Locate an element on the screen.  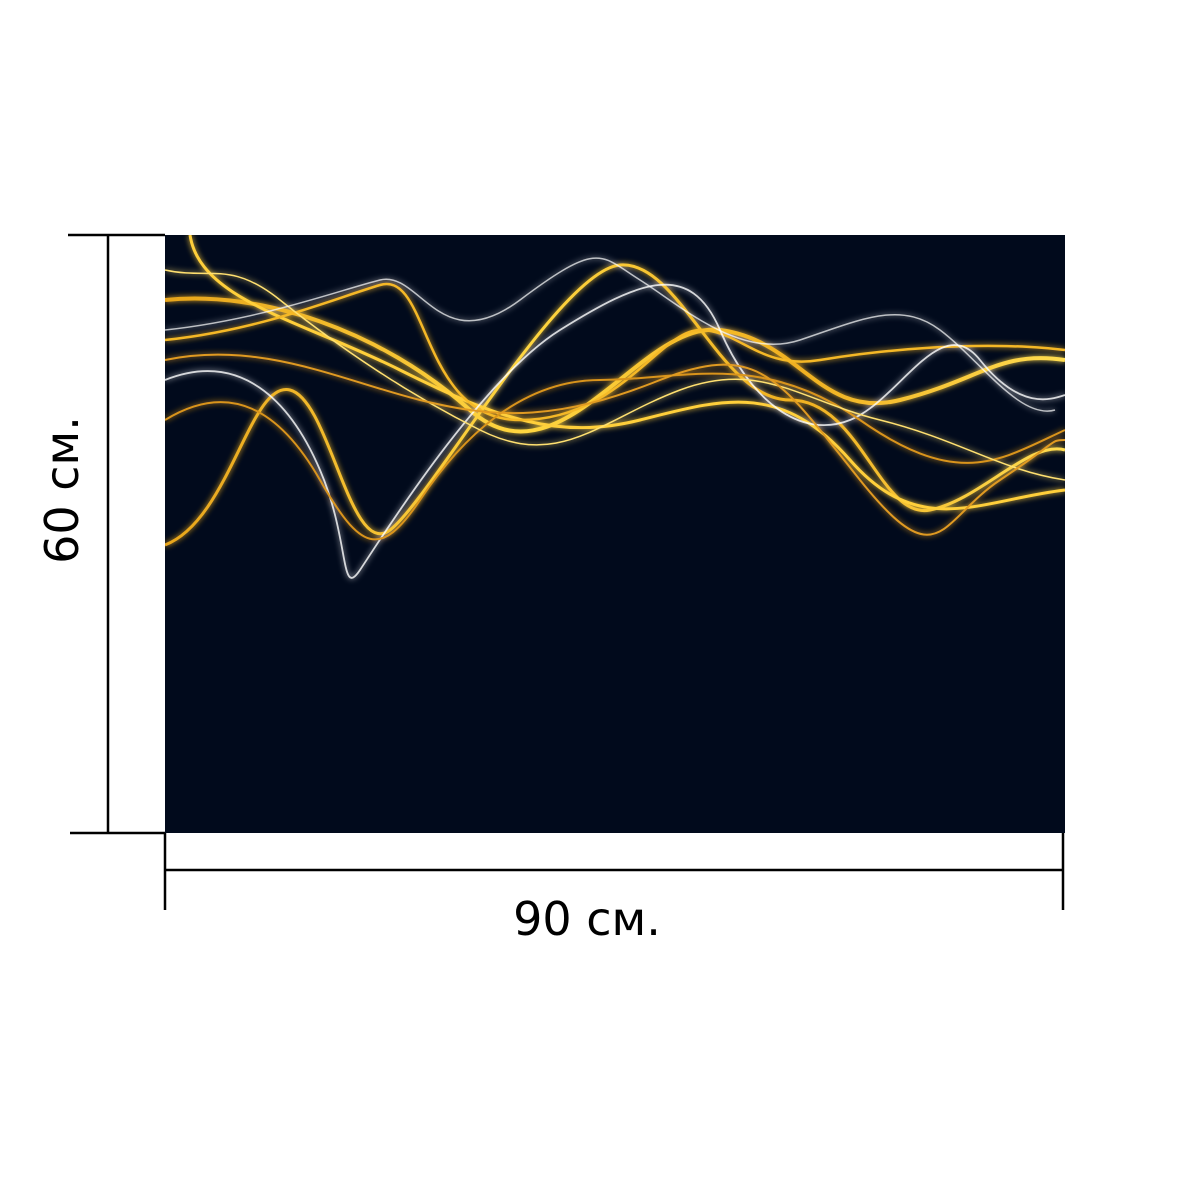
height-label: 60 см. is located at coordinates (62, 490).